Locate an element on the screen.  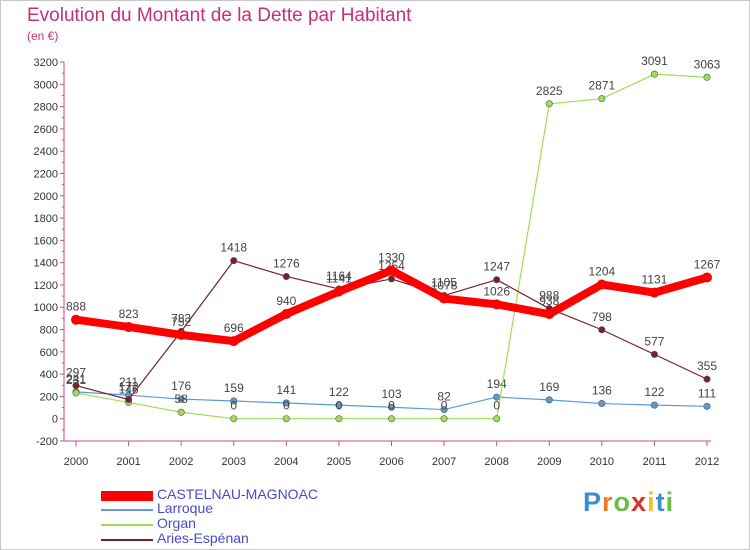
data-label: 940 is located at coordinates (286, 301).